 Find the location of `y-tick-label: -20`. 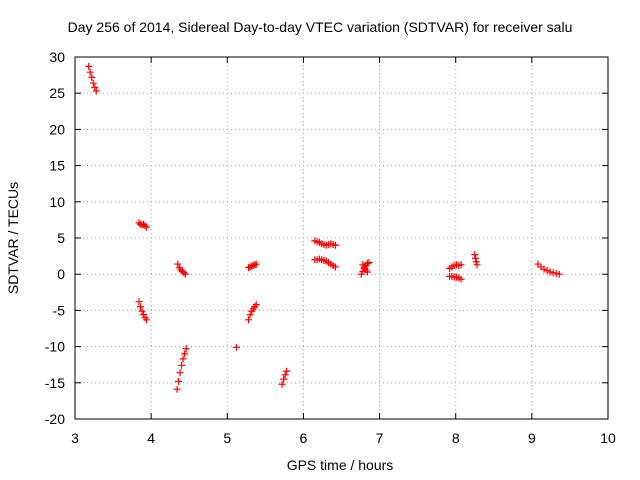

y-tick-label: -20 is located at coordinates (55, 419).